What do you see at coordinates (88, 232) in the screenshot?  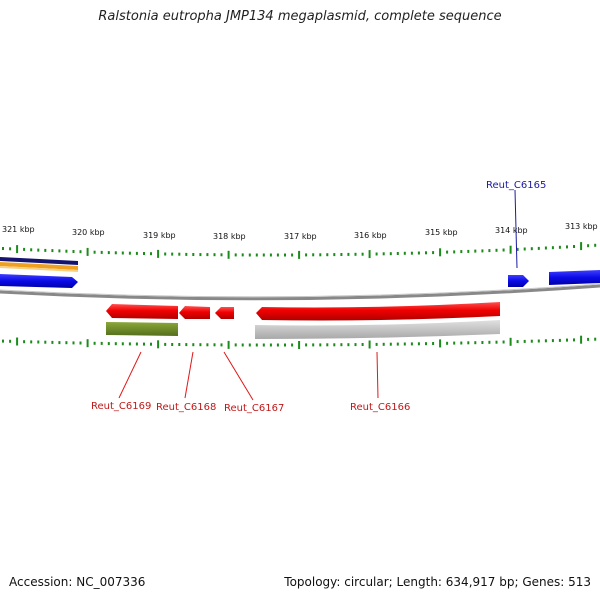 I see `scale-label: 320 kbp` at bounding box center [88, 232].